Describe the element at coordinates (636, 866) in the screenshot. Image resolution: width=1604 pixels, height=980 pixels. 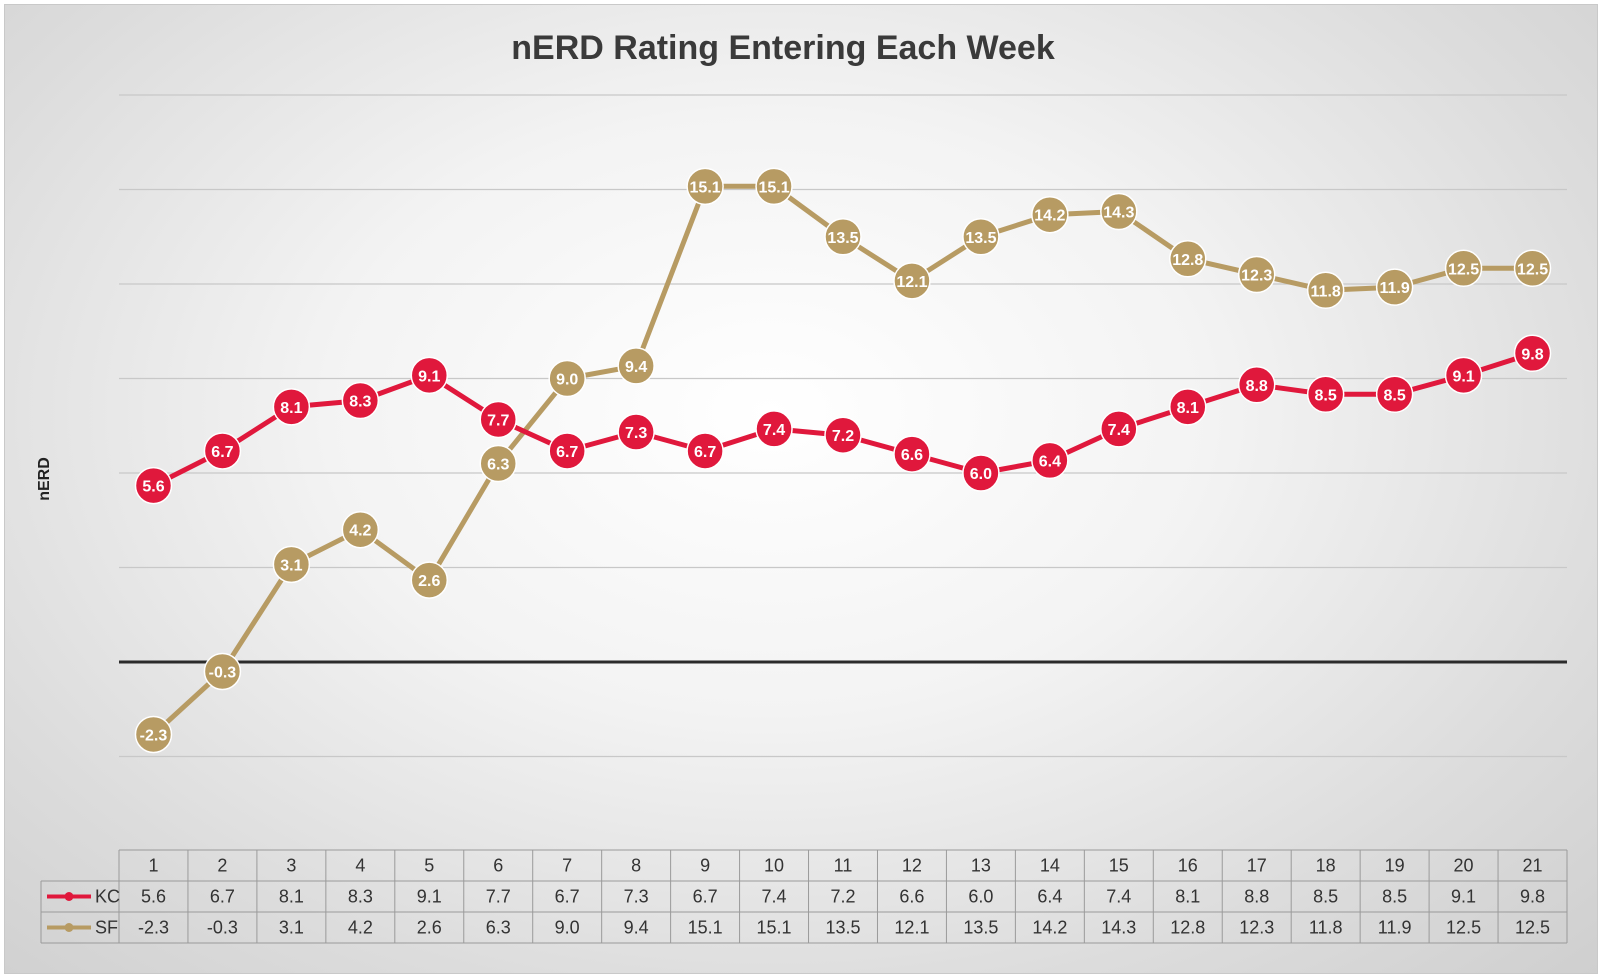
I see `x-tick-label: 8` at that location.